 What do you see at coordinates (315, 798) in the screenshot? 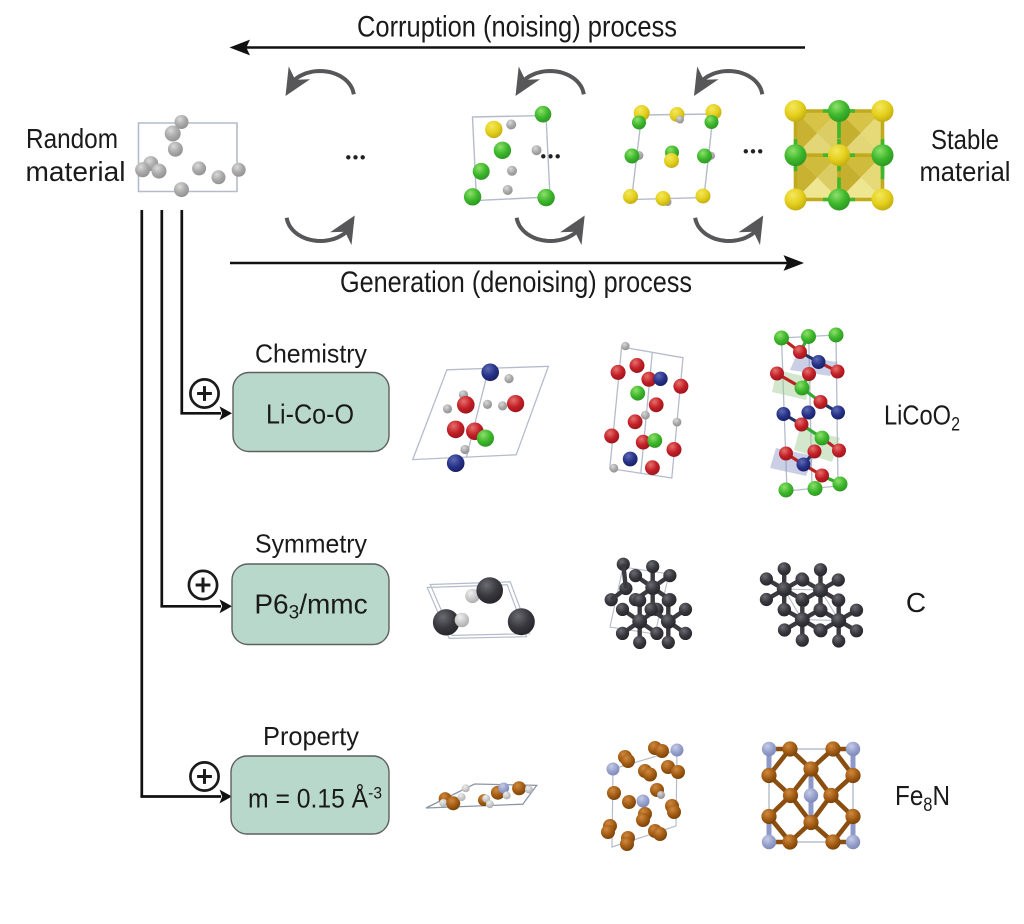
I see `svg-text: m = 0.15 Å-3` at bounding box center [315, 798].